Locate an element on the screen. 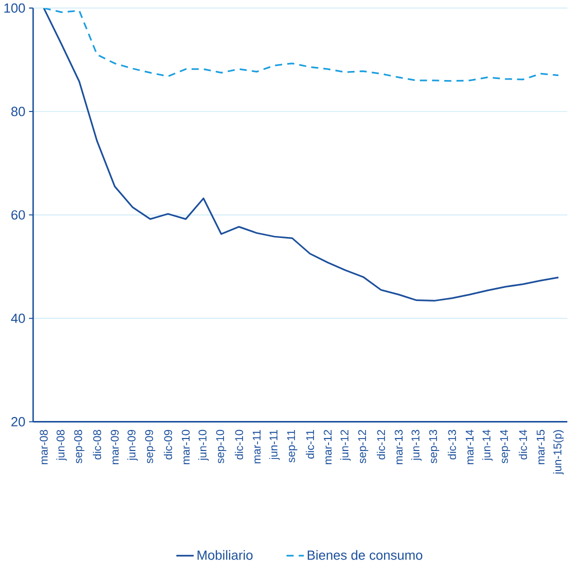 Image resolution: width=568 pixels, height=565 pixels. y-tick-label: 100 is located at coordinates (14, 8).